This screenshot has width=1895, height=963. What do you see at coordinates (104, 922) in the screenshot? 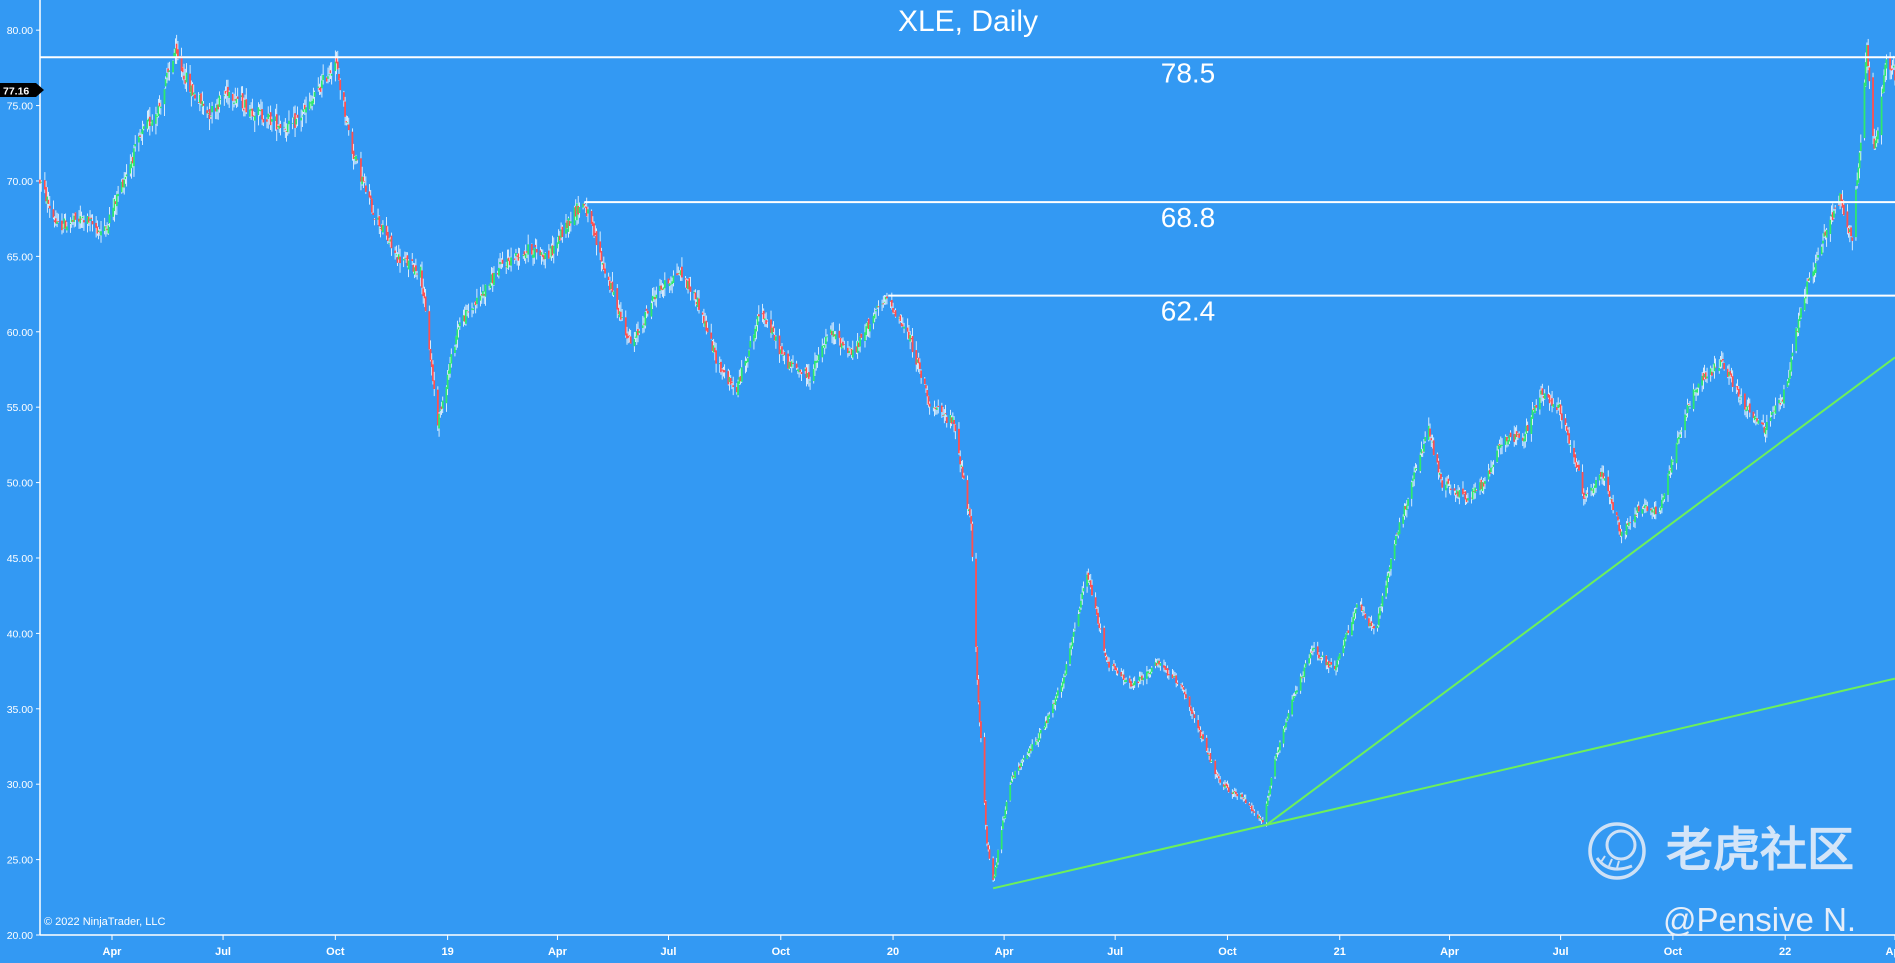
I see `copyright-text: © 2022 NinjaTrader, LLC` at bounding box center [104, 922].